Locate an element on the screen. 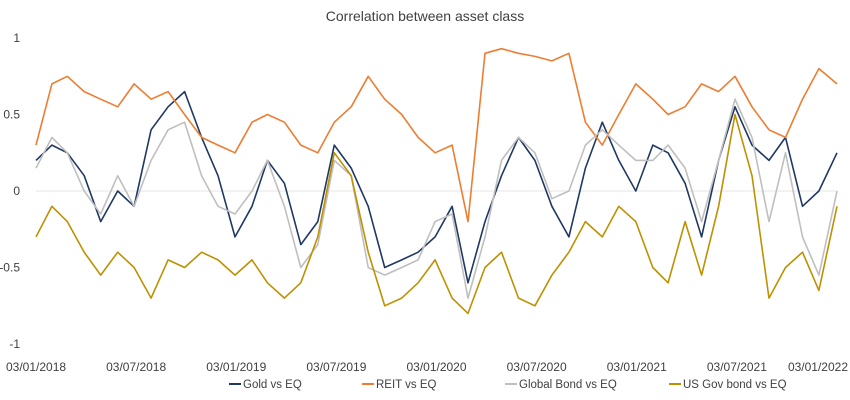  legend-label-1: REIT vs EQ is located at coordinates (406, 385).